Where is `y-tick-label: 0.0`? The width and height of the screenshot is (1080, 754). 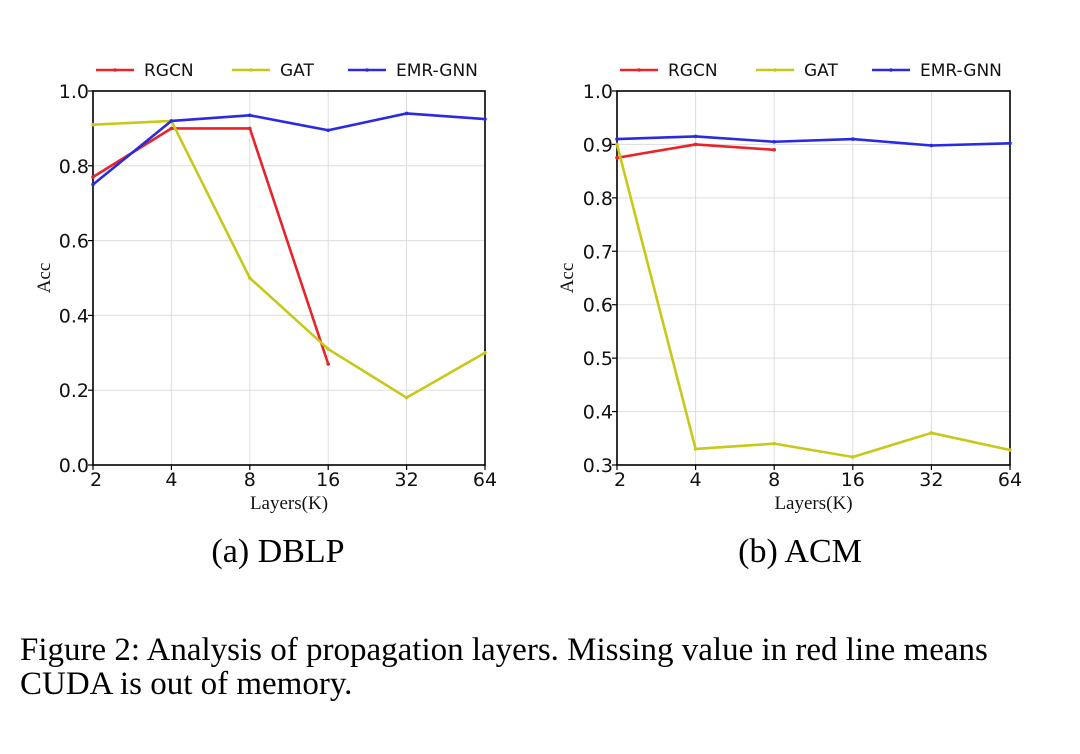 y-tick-label: 0.0 is located at coordinates (74, 466).